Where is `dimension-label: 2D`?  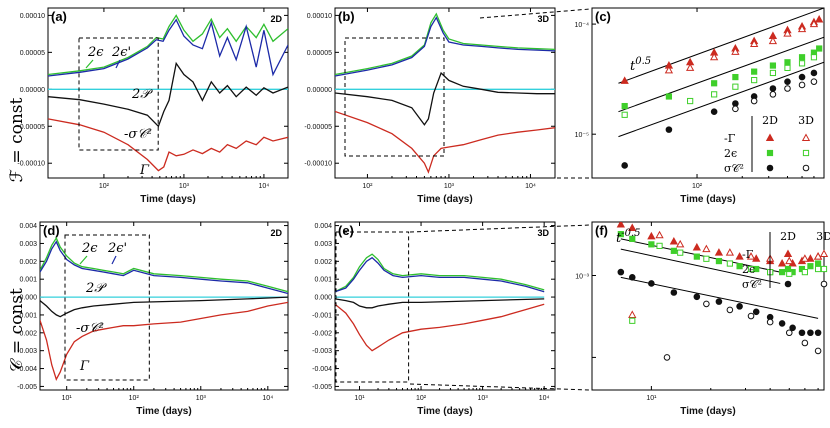
dimension-label: 2D is located at coordinates (276, 19).